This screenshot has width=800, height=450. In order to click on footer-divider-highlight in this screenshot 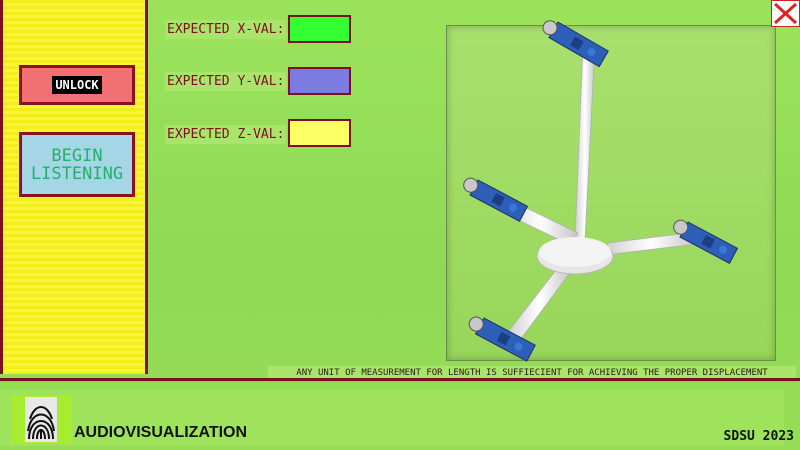, I will do `click(400, 381)`.